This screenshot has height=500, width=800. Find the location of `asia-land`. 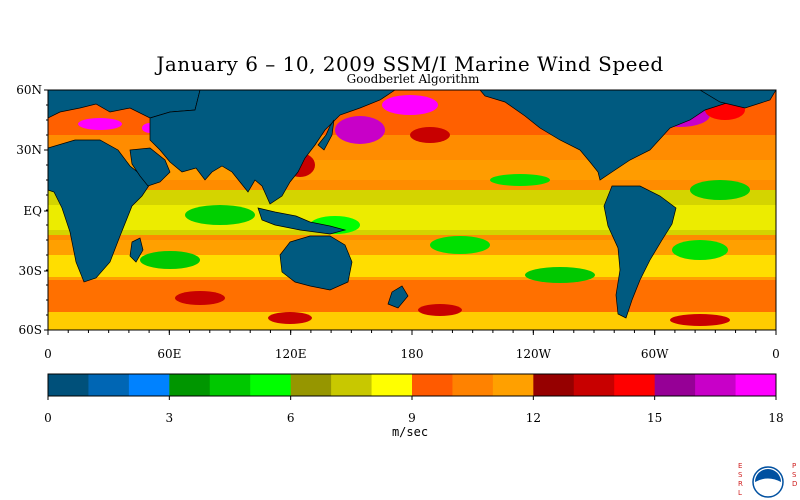

asia-land is located at coordinates (272, 147).